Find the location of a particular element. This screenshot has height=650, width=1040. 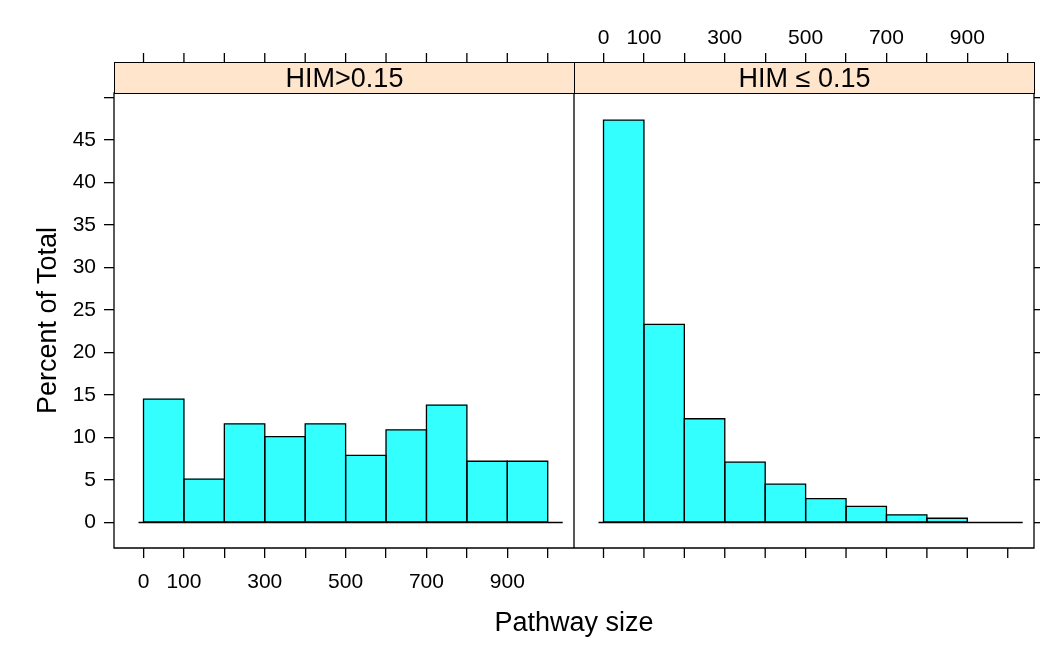

y-tick-label: 10 is located at coordinates (84, 436).